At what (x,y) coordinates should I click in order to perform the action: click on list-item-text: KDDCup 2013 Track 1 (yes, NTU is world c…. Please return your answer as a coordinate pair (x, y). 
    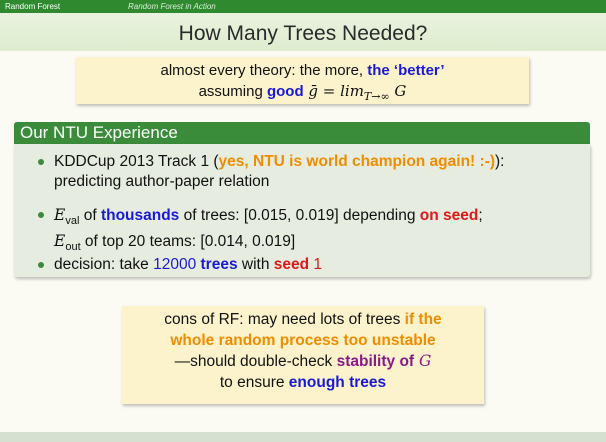
    Looking at the image, I should click on (319, 172).